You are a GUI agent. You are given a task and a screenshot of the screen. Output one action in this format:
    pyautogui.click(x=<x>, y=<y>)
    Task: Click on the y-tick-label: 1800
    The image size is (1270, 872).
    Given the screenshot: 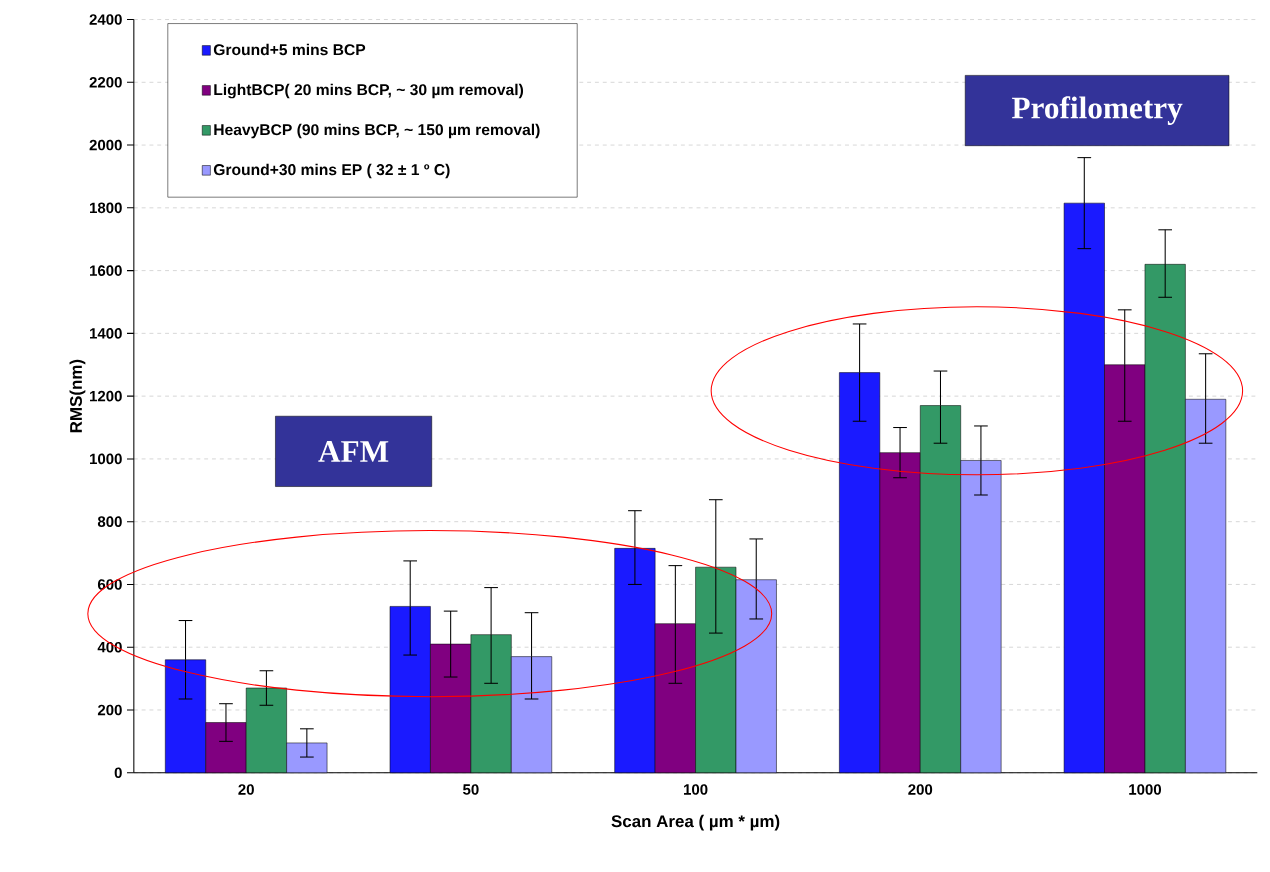 What is the action you would take?
    pyautogui.click(x=106, y=207)
    